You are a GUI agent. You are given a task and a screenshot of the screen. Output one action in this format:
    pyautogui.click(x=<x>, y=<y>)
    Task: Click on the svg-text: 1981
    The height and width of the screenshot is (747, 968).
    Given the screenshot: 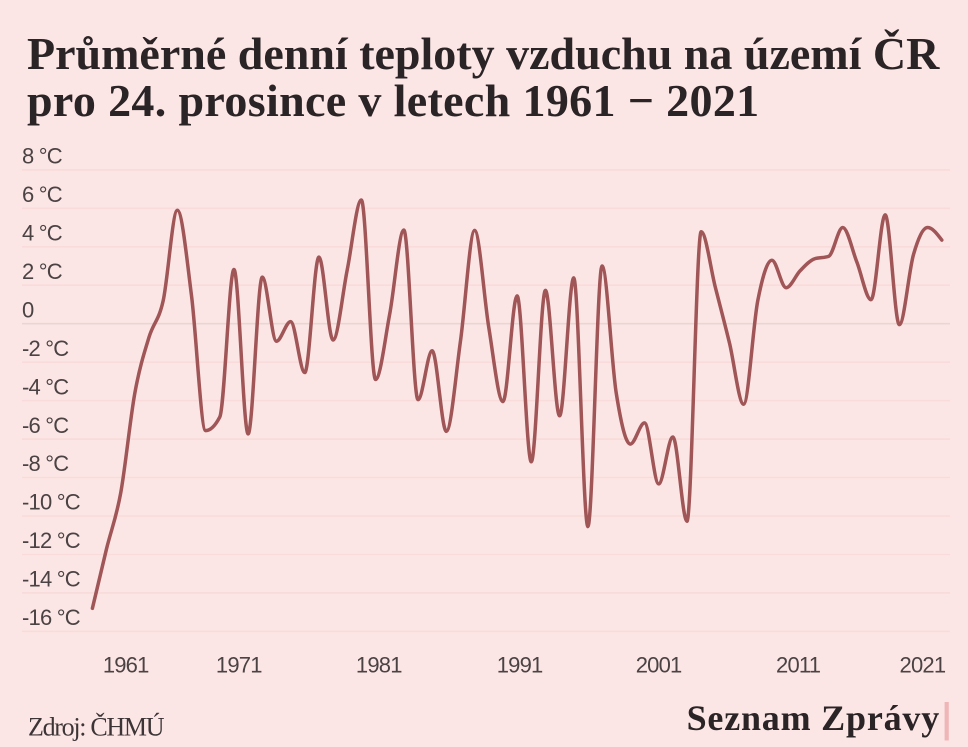 What is the action you would take?
    pyautogui.click(x=379, y=665)
    